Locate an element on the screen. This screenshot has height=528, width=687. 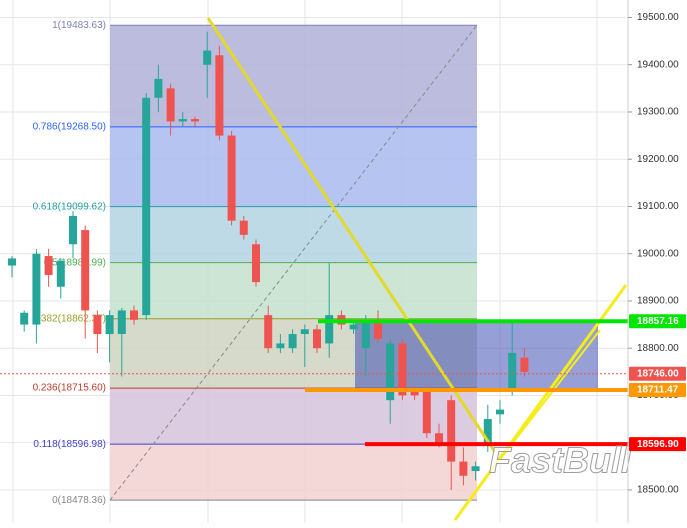
price-tag-label: 18746.00 is located at coordinates (658, 373).